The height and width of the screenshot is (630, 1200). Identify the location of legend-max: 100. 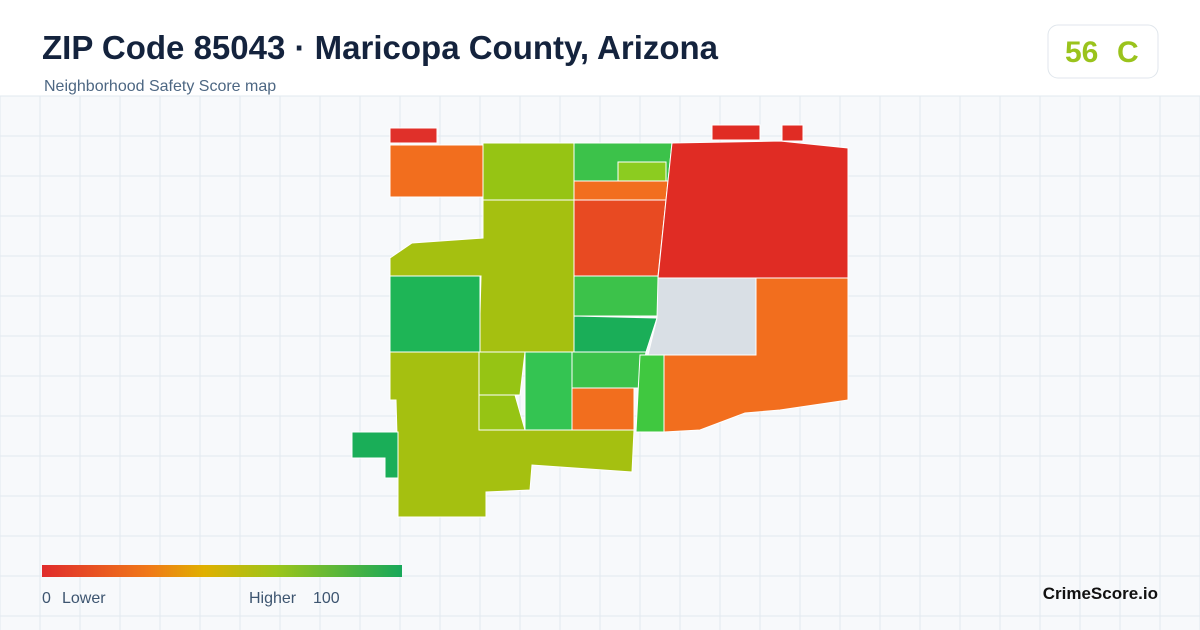
(326, 598).